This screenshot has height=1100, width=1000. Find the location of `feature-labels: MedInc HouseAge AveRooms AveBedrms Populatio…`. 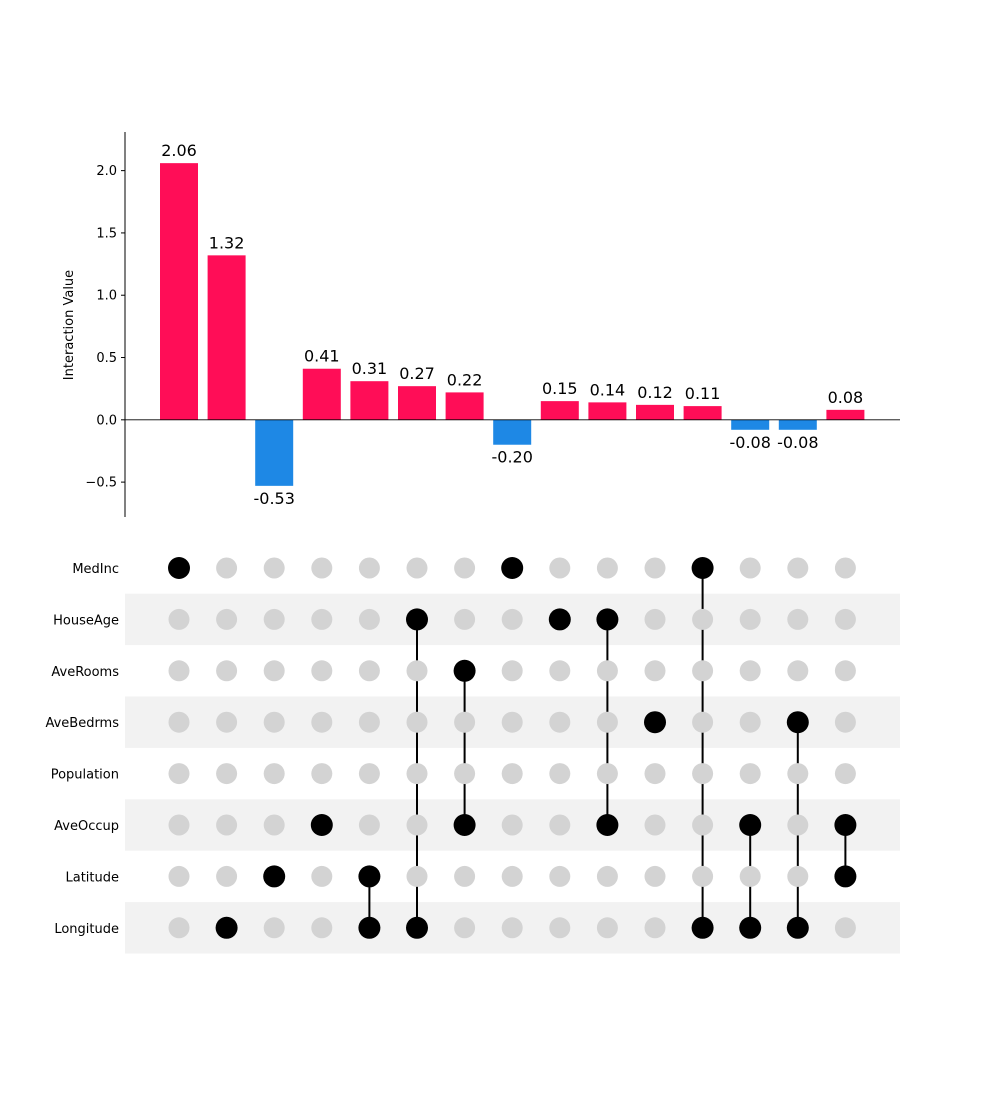

feature-labels: MedInc HouseAge AveRooms AveBedrms Populatio… is located at coordinates (82, 749).